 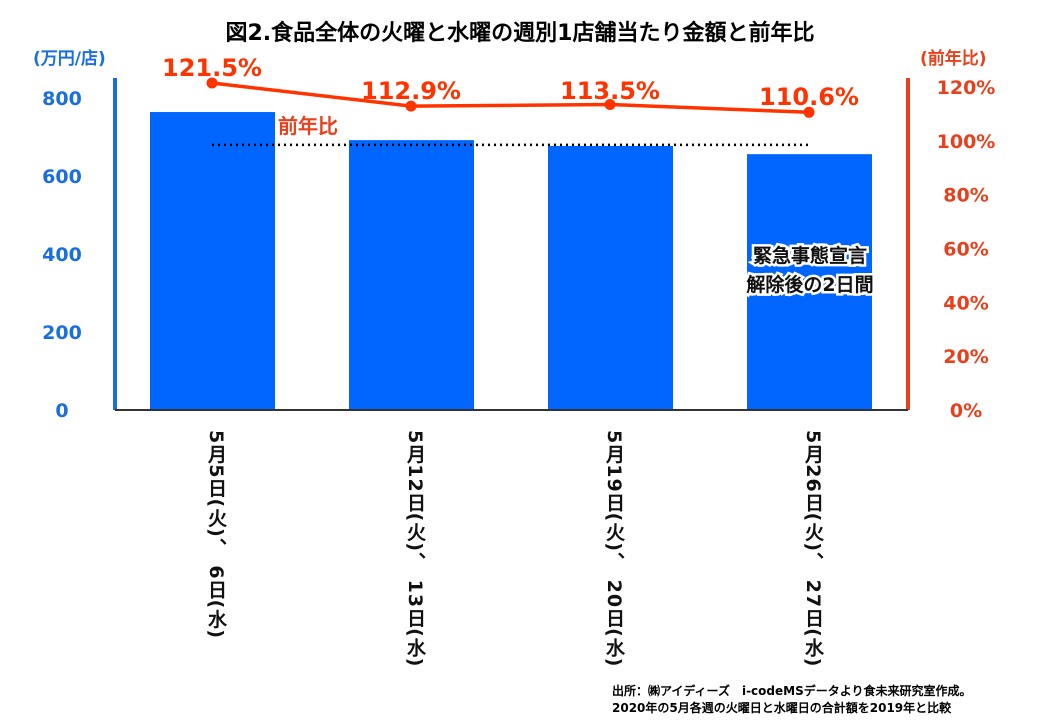 What do you see at coordinates (965, 303) in the screenshot?
I see `y2-tick-label: 40%` at bounding box center [965, 303].